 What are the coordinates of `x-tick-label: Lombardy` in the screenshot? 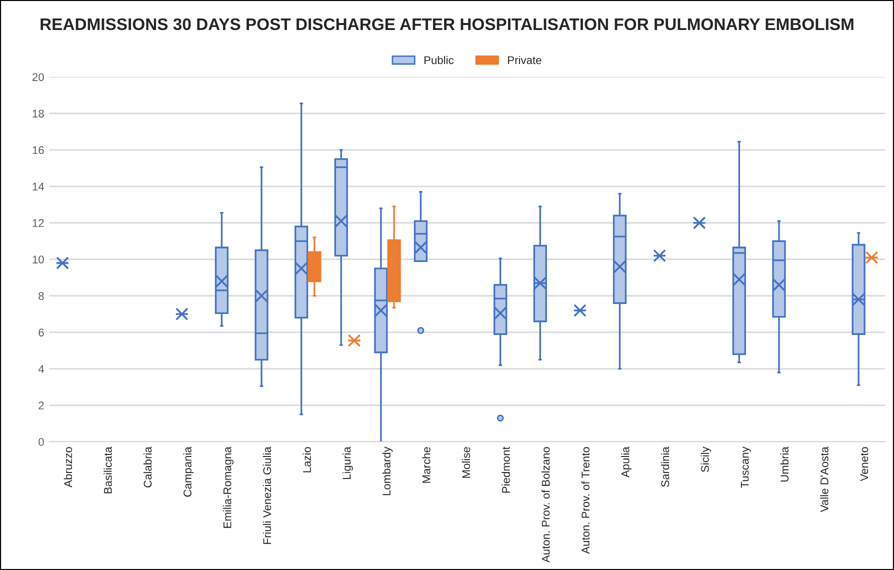 It's located at (387, 471).